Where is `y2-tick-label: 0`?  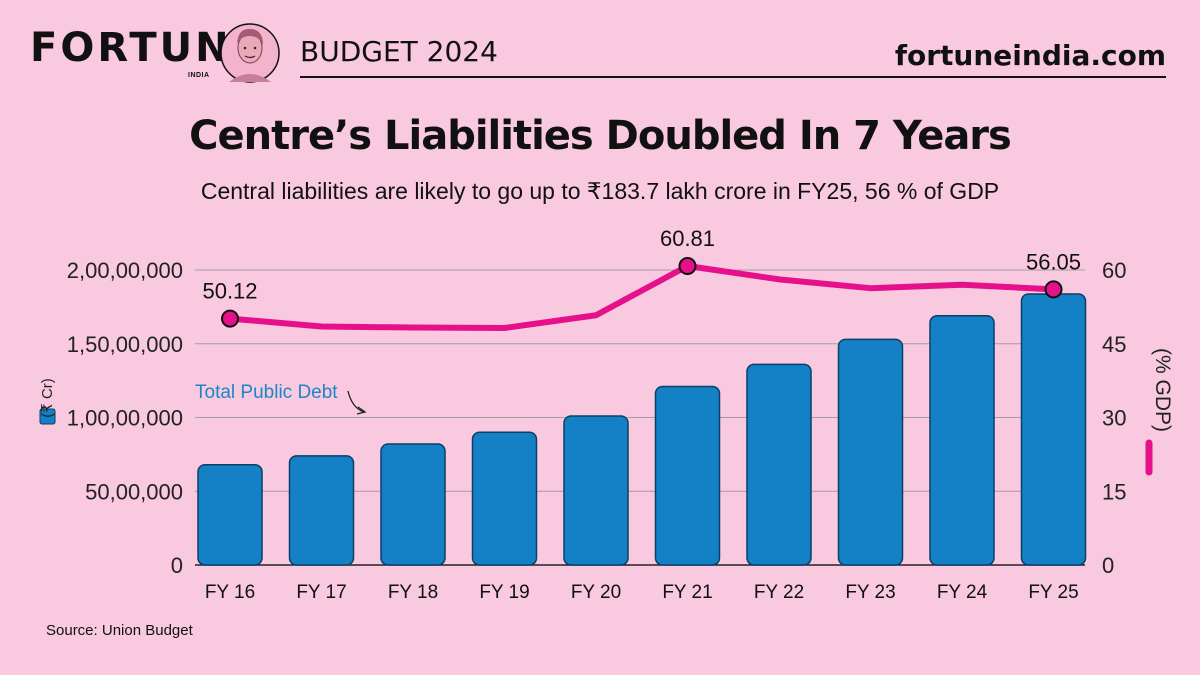
y2-tick-label: 0 is located at coordinates (1108, 565).